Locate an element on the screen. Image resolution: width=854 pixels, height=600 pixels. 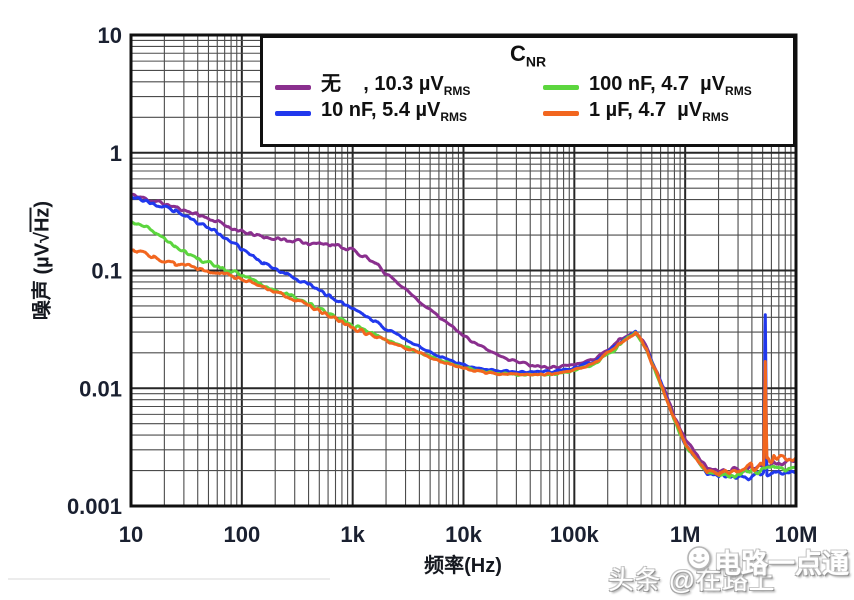
legend-item-cnr-1uF: 1 µF, 4.7 µVRMS is located at coordinates (668, 112).